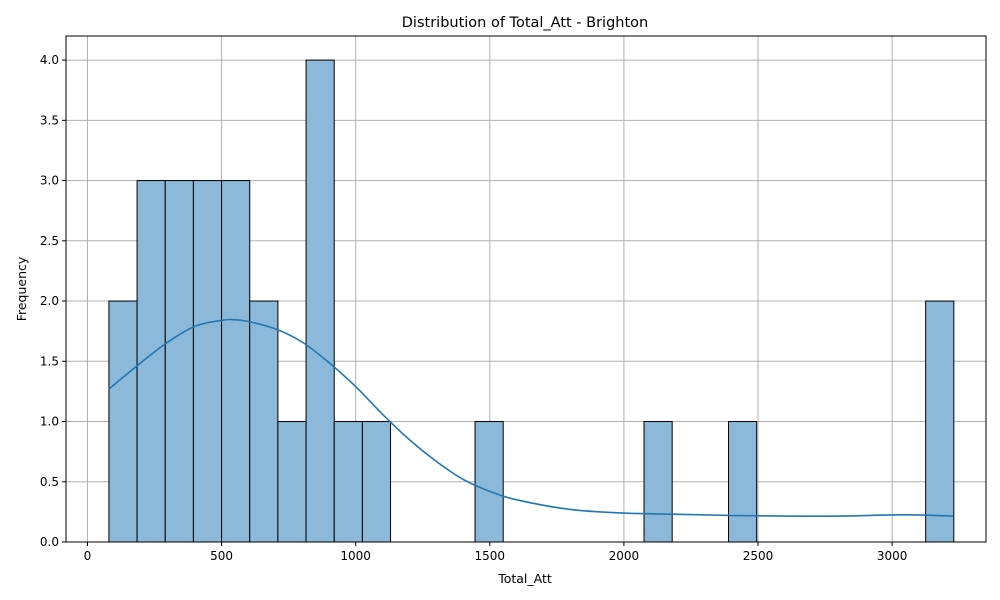  Describe the element at coordinates (49, 542) in the screenshot. I see `y-tick-label: 0.0` at that location.